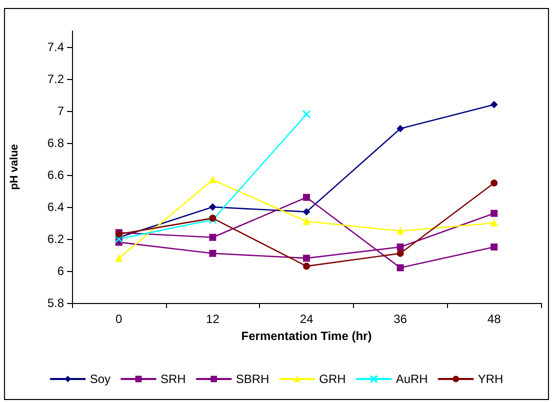 The width and height of the screenshot is (553, 402). What do you see at coordinates (119, 319) in the screenshot?
I see `x-tick-label: 0` at bounding box center [119, 319].